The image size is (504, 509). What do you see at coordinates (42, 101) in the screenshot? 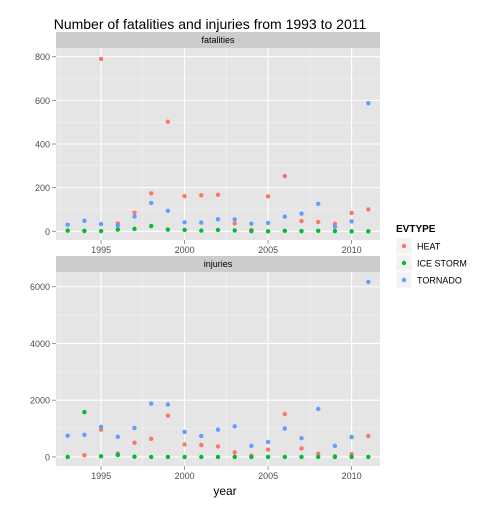
I see `y-tick-label: 600` at bounding box center [42, 101].